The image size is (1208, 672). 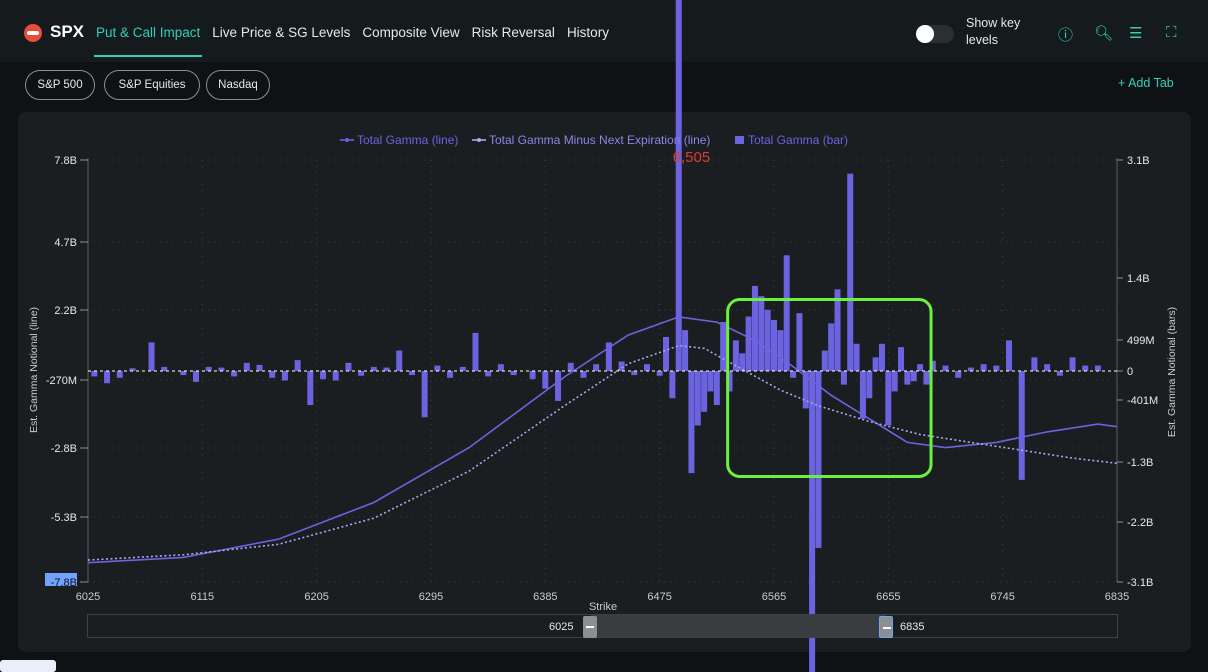 I want to click on toggle-knob, so click(x=925, y=34).